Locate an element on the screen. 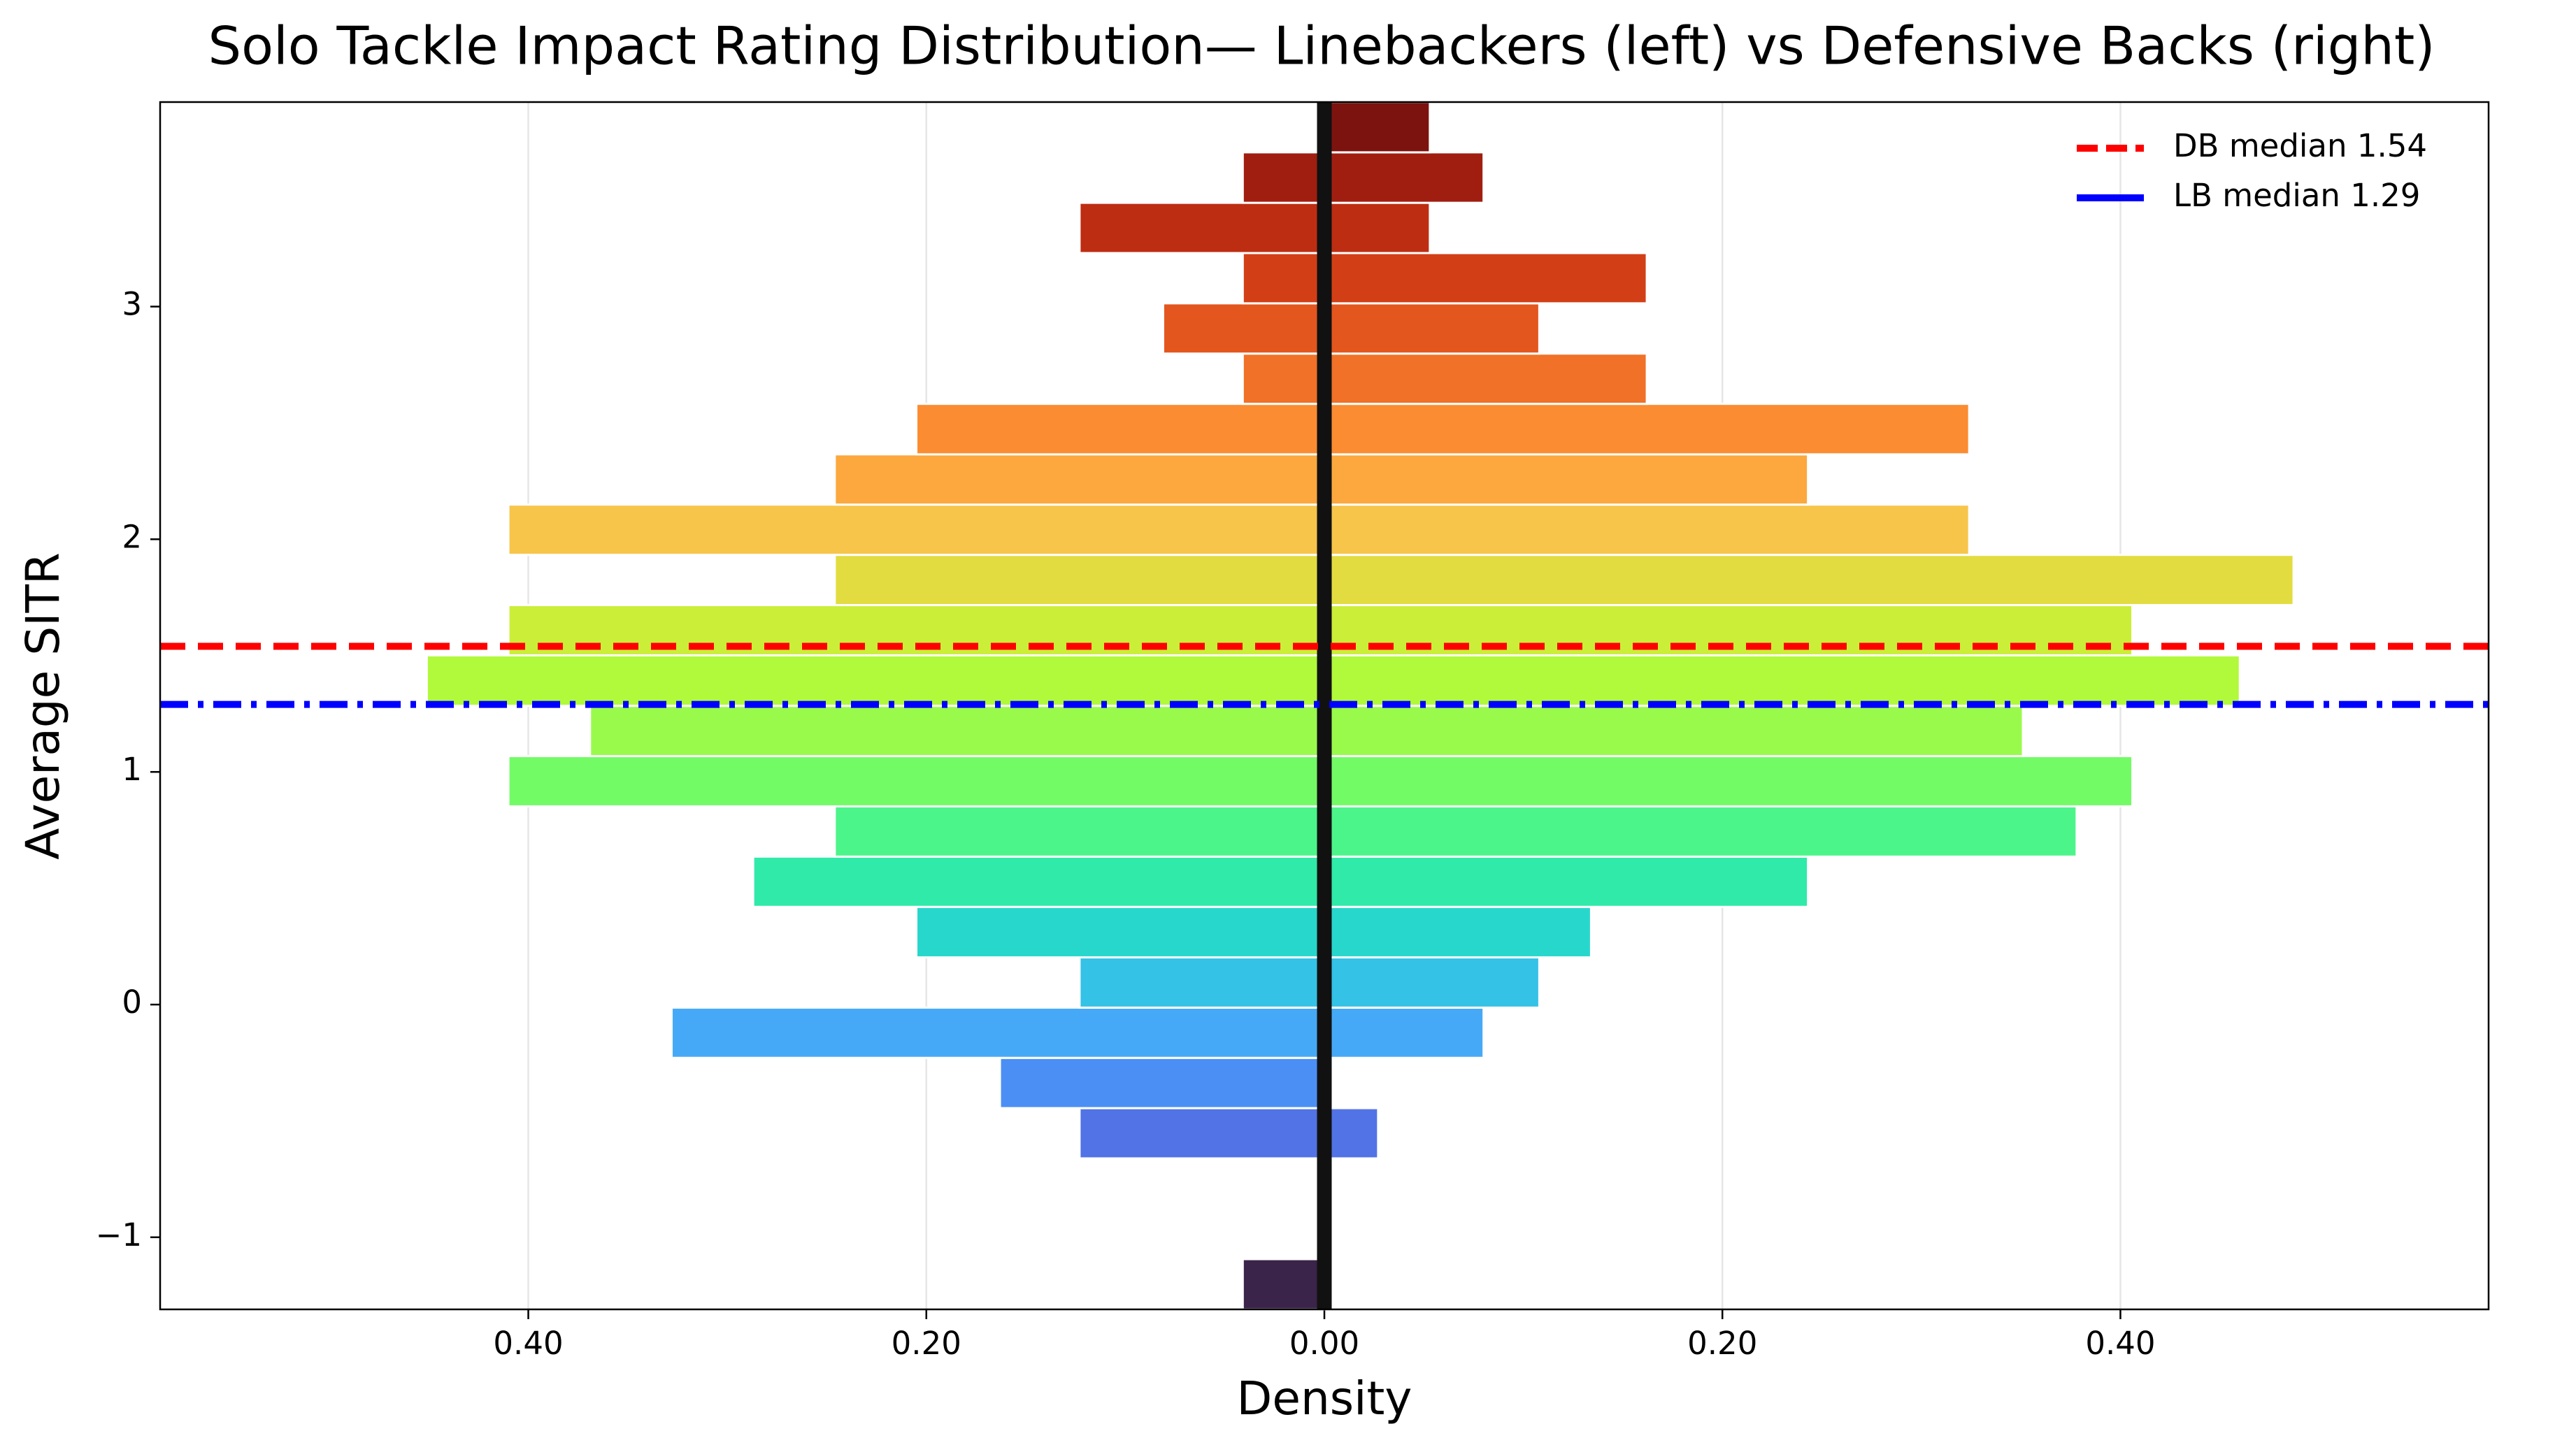 The width and height of the screenshot is (2576, 1445). y-tick-label: 0 is located at coordinates (132, 1002).